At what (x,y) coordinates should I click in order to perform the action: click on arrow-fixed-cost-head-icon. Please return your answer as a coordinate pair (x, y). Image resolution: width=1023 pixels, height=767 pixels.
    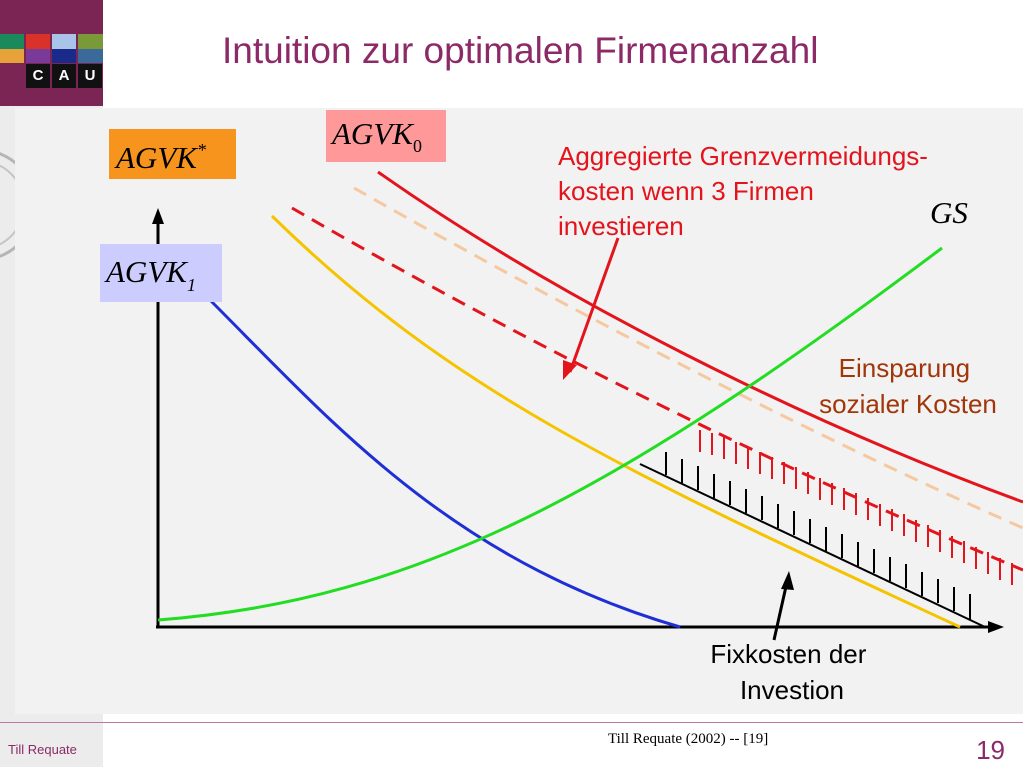
    Looking at the image, I should click on (787, 580).